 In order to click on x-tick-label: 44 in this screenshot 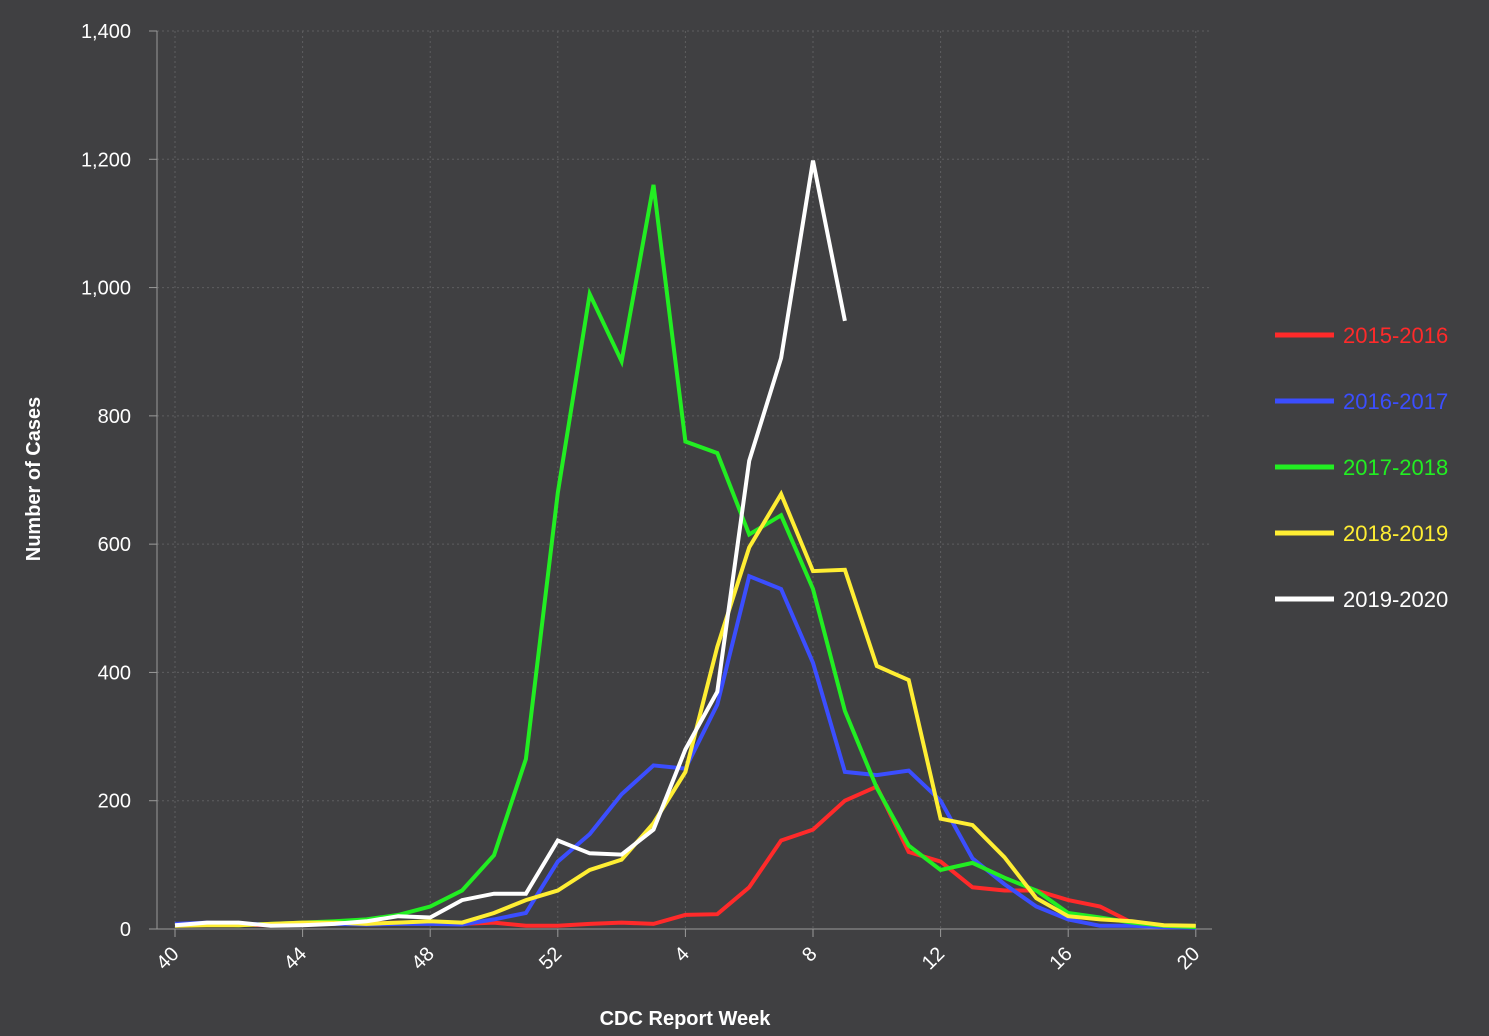, I will do `click(295, 958)`.